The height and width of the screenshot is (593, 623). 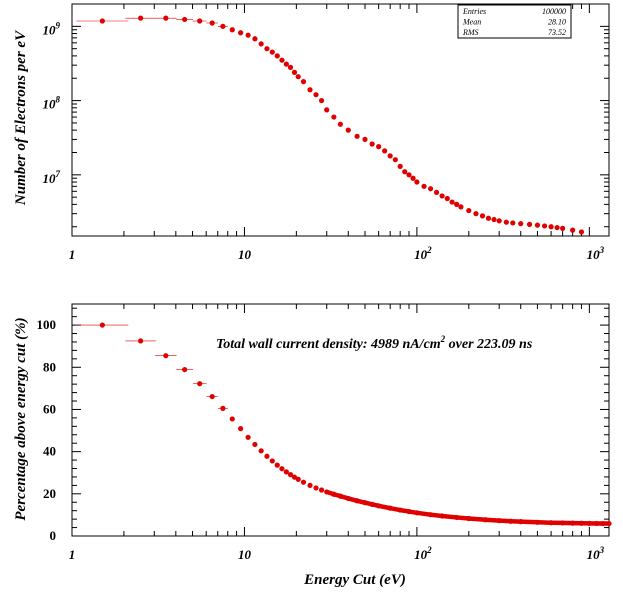 I want to click on stats-label: RMS, so click(x=470, y=32).